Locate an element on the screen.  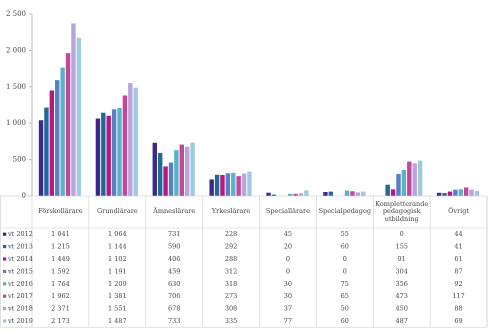
table-value: 356 is located at coordinates (401, 284).